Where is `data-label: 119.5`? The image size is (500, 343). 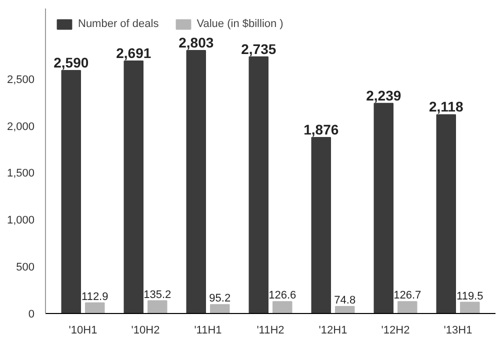 data-label: 119.5 is located at coordinates (470, 296).